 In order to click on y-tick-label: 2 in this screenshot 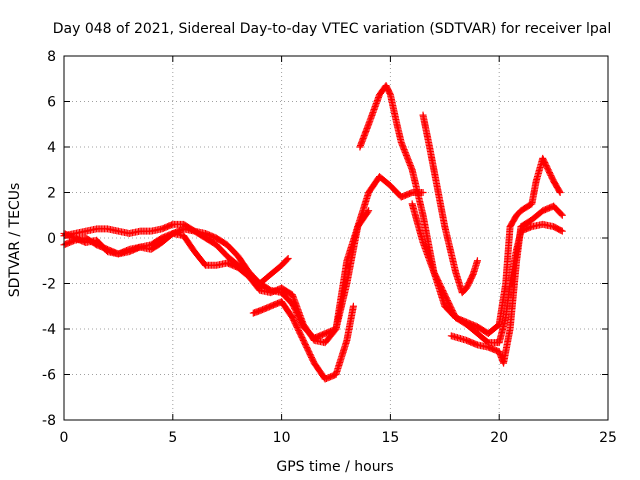, I will do `click(51, 194)`.